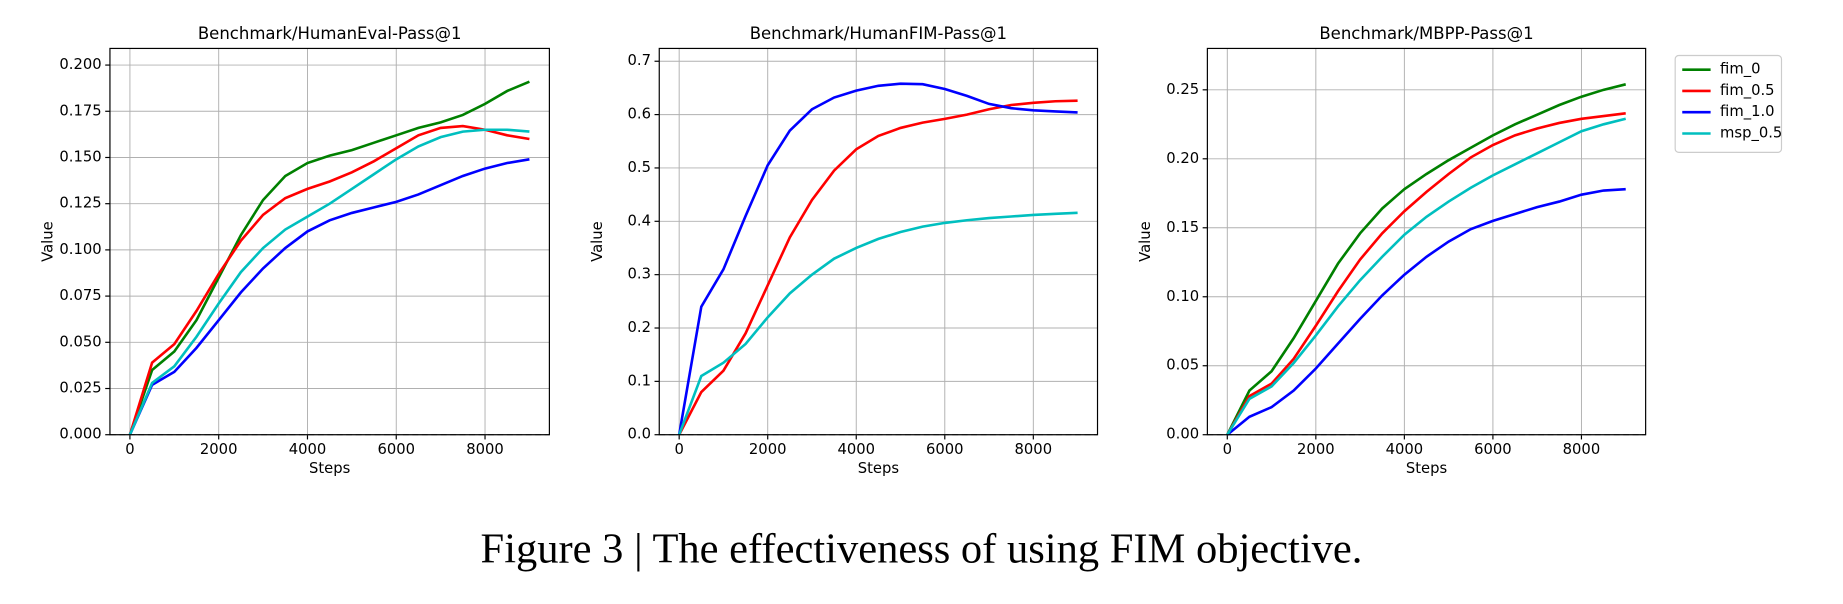 This screenshot has width=1843, height=604. Describe the element at coordinates (80, 203) in the screenshot. I see `y-tick-label: 0.125` at that location.